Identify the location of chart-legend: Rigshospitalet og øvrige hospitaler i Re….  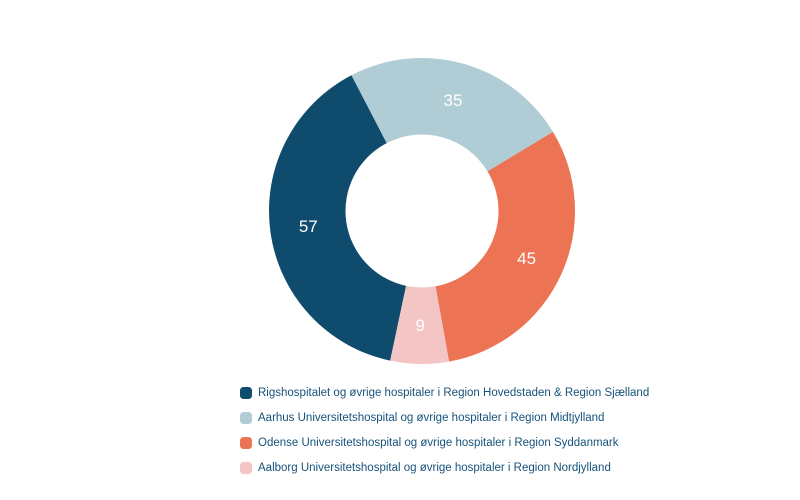
(444, 435).